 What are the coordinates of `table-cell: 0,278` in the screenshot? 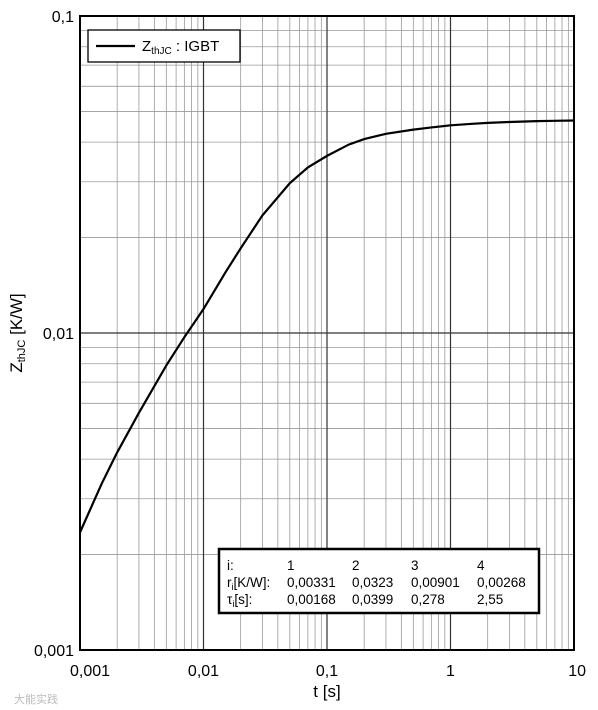 It's located at (428, 599).